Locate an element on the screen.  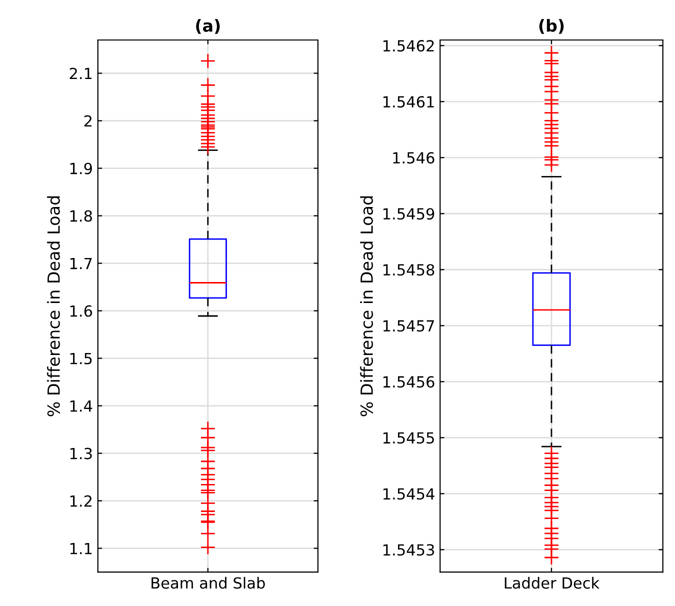
y-tick-label: 1.9 is located at coordinates (81, 168).